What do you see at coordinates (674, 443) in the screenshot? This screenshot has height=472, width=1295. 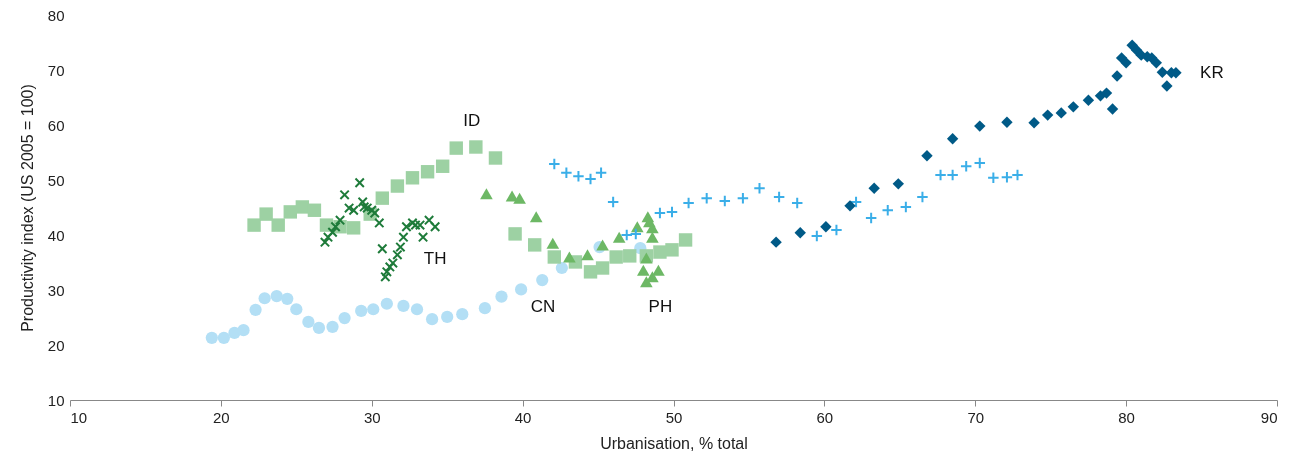 I see `x-axis-title: Urbanisation, % total` at bounding box center [674, 443].